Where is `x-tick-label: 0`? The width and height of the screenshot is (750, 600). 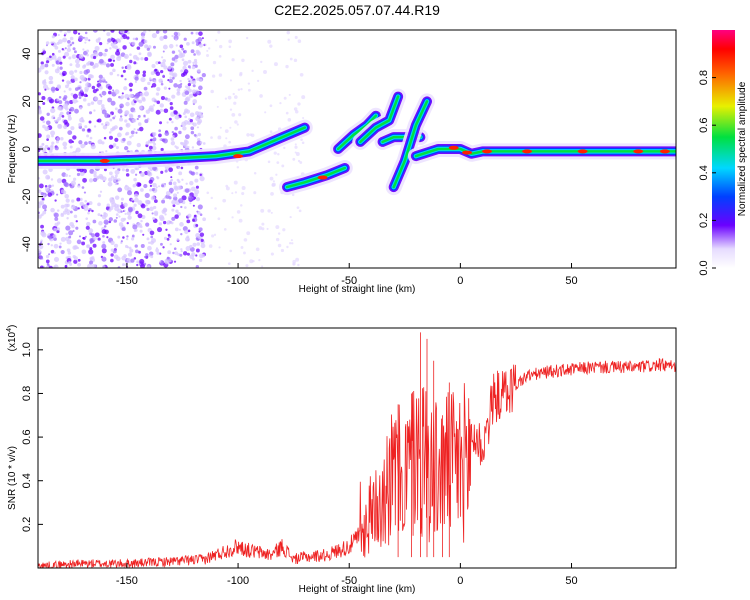 x-tick-label: 0 is located at coordinates (460, 581).